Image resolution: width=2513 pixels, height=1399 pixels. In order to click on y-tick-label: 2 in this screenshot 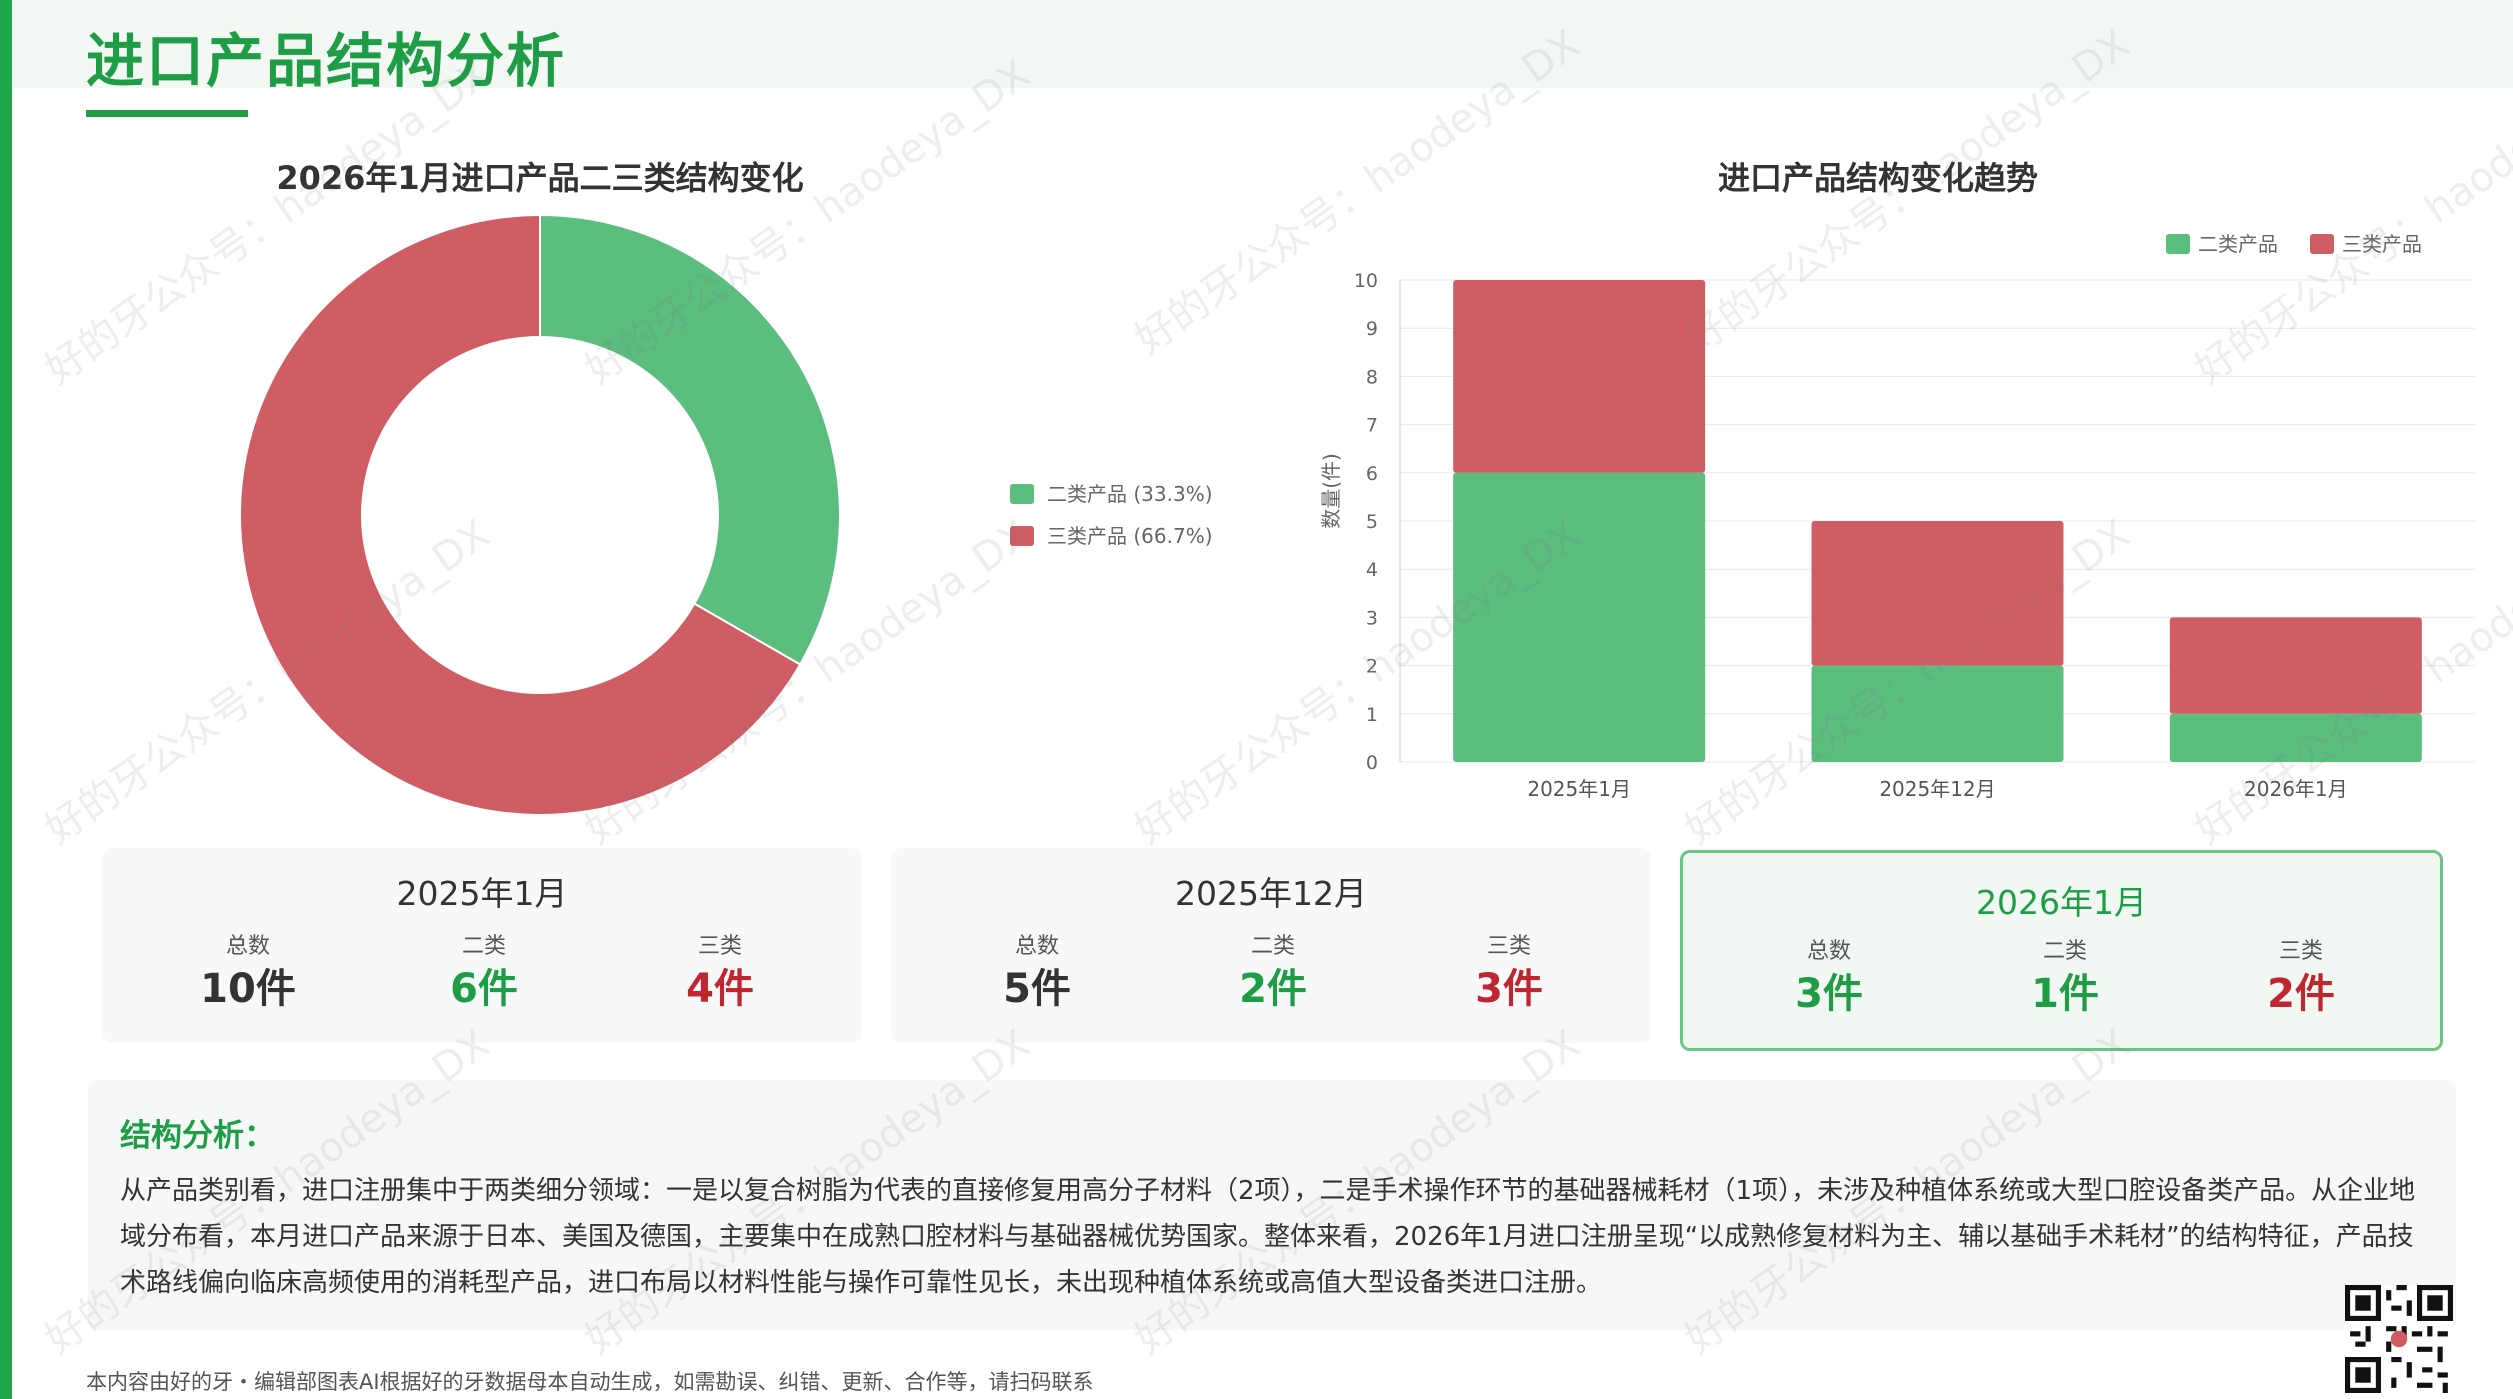, I will do `click(1372, 667)`.